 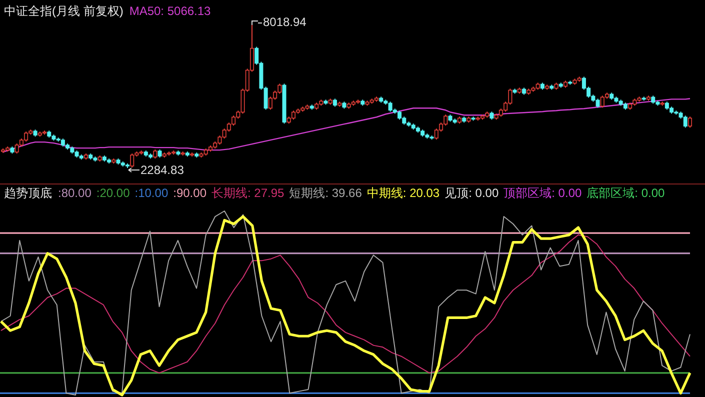 I want to click on text: 短期线: 39.66, so click(x=325, y=193).